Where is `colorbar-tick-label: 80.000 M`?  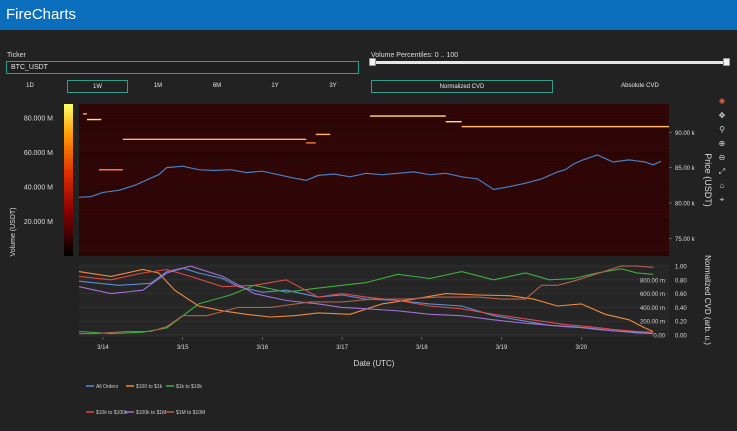
colorbar-tick-label: 80.000 M is located at coordinates (38, 118).